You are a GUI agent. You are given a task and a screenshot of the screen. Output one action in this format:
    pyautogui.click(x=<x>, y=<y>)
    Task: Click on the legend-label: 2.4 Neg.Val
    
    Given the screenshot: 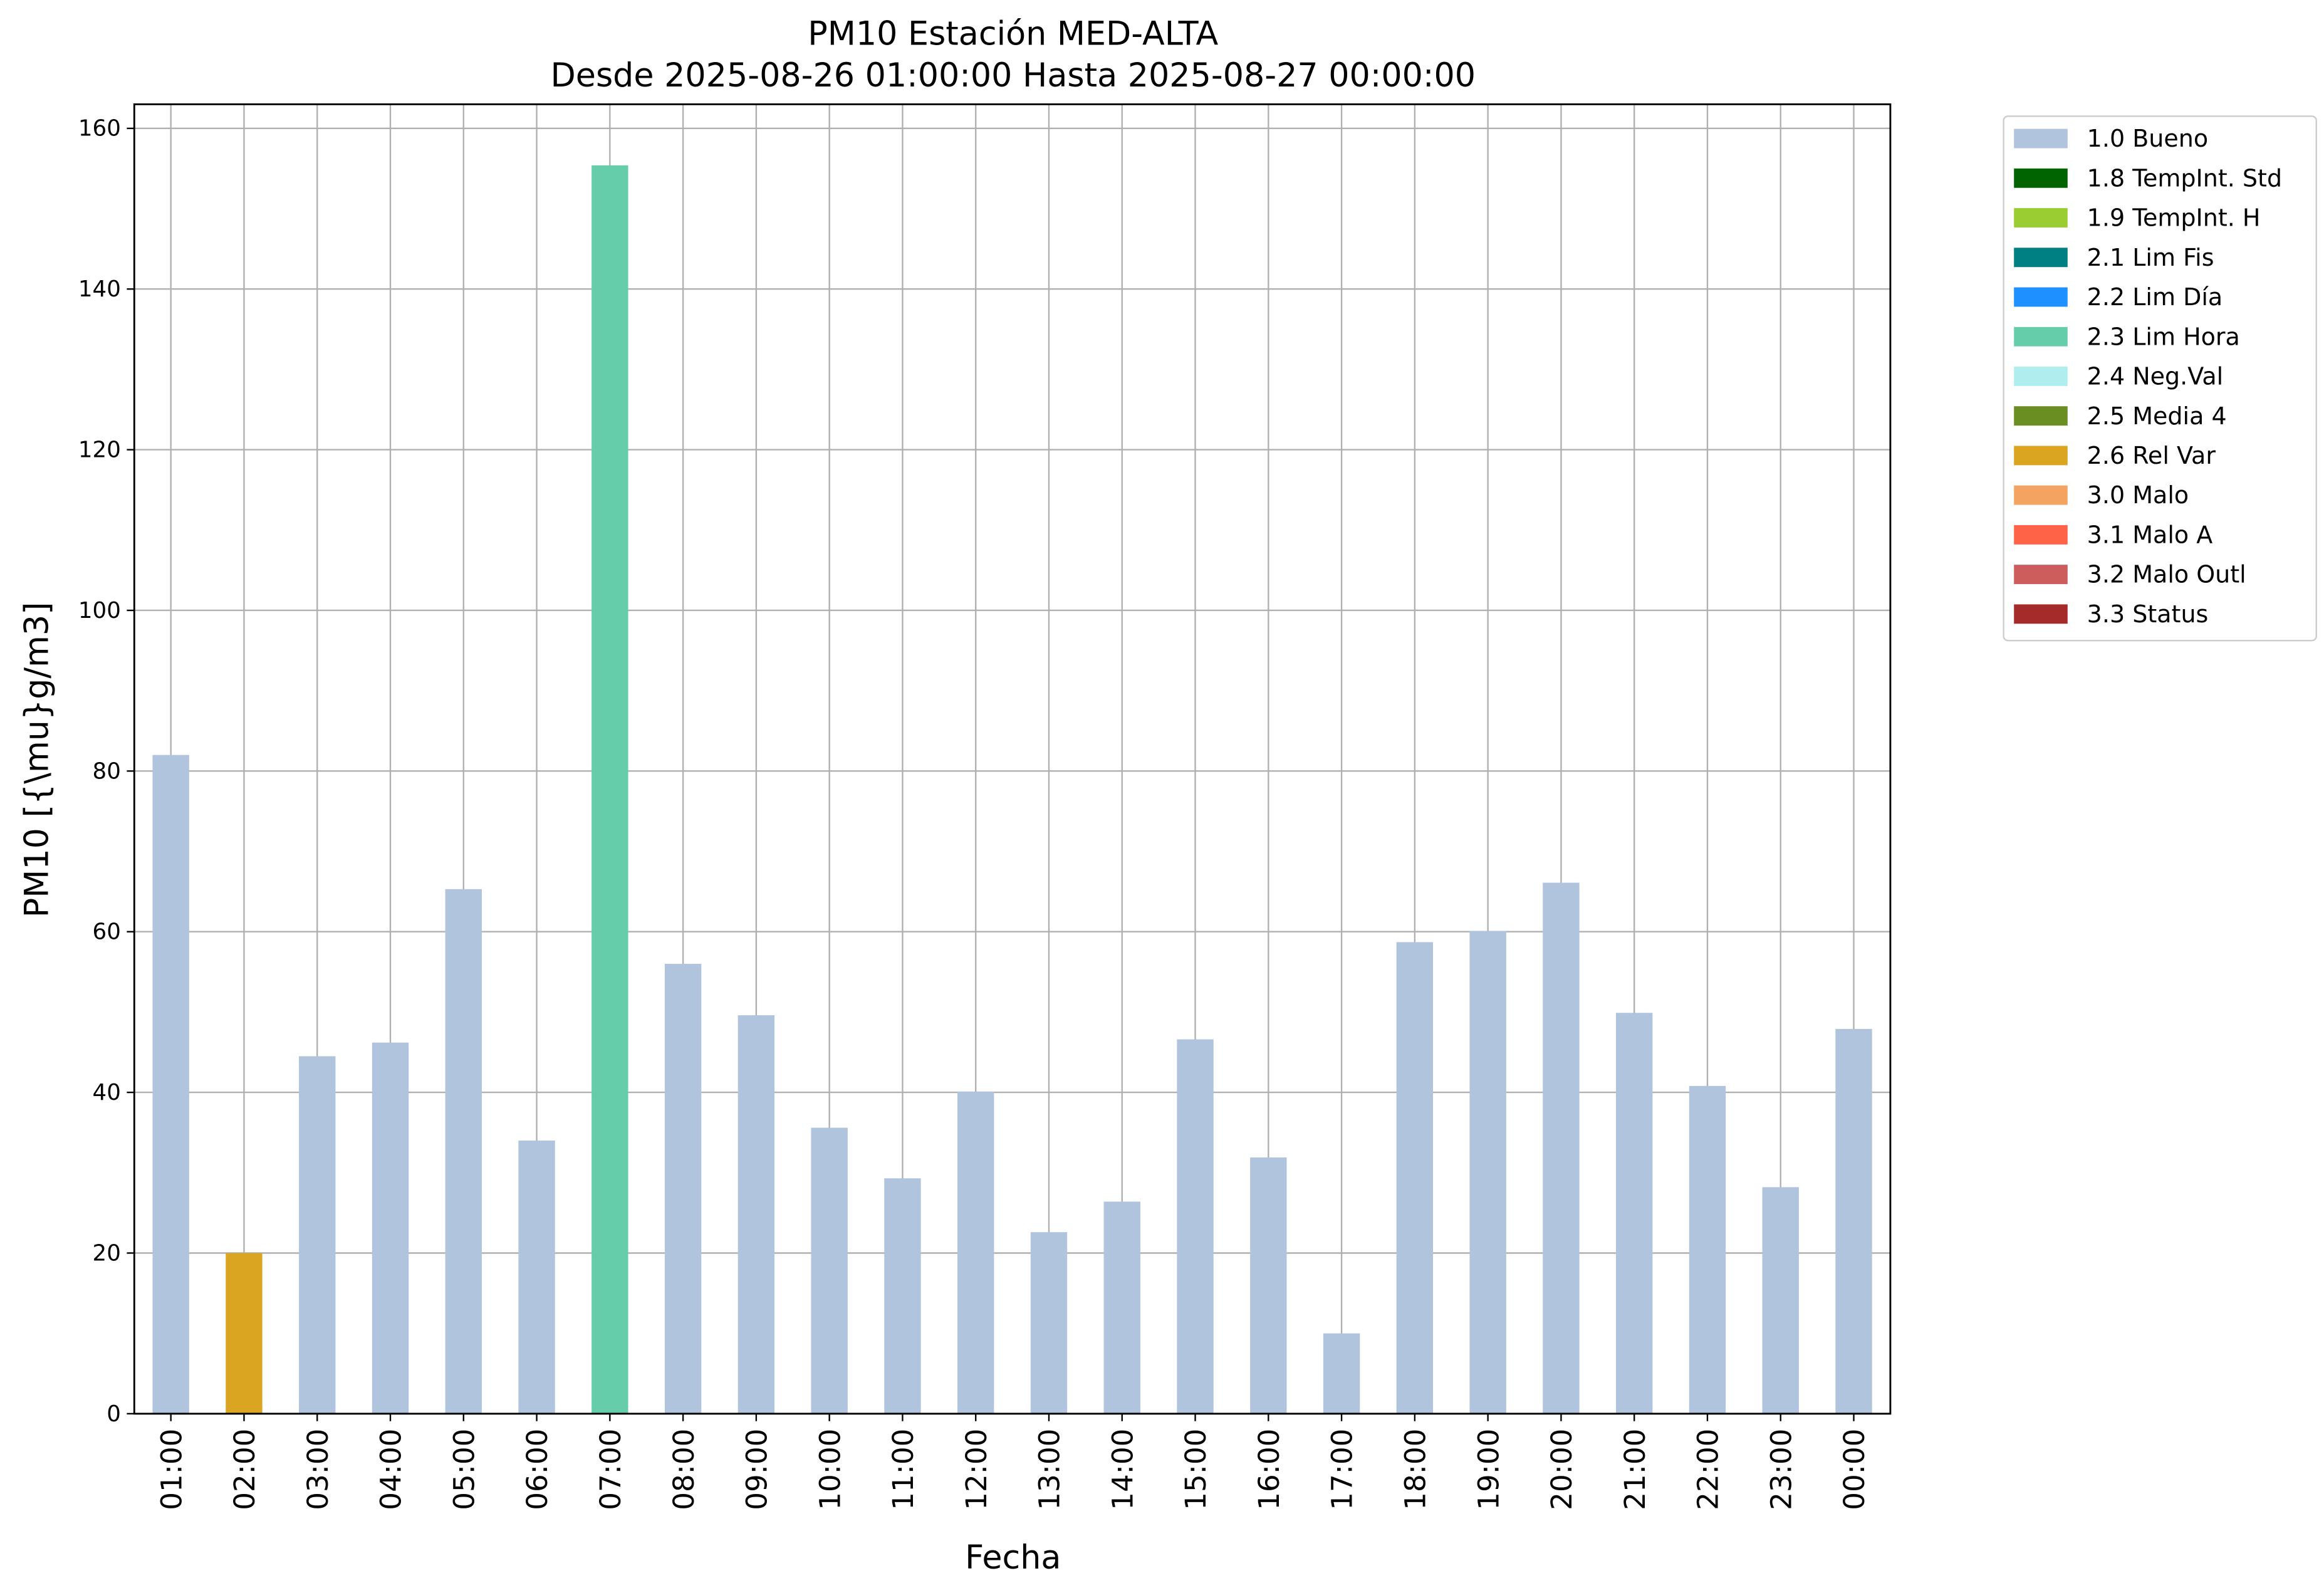 What is the action you would take?
    pyautogui.click(x=2155, y=377)
    